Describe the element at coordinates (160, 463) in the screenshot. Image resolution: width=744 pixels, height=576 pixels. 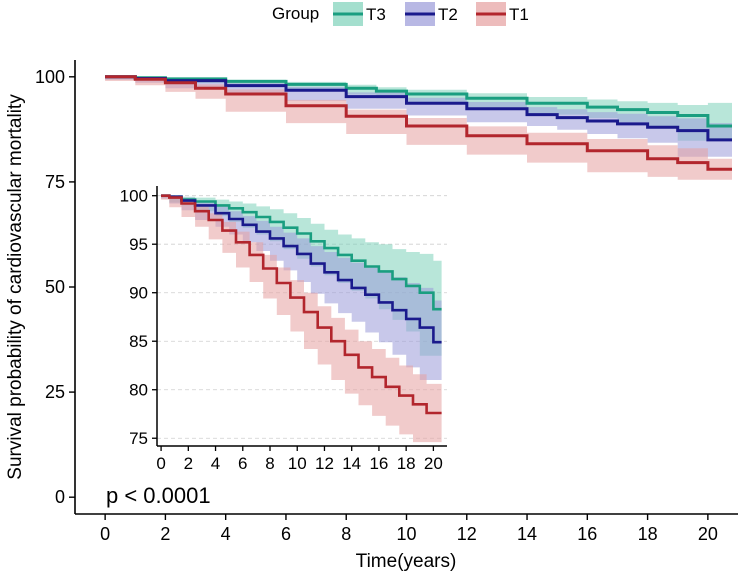
I see `inset-x-tick-label: 0` at that location.